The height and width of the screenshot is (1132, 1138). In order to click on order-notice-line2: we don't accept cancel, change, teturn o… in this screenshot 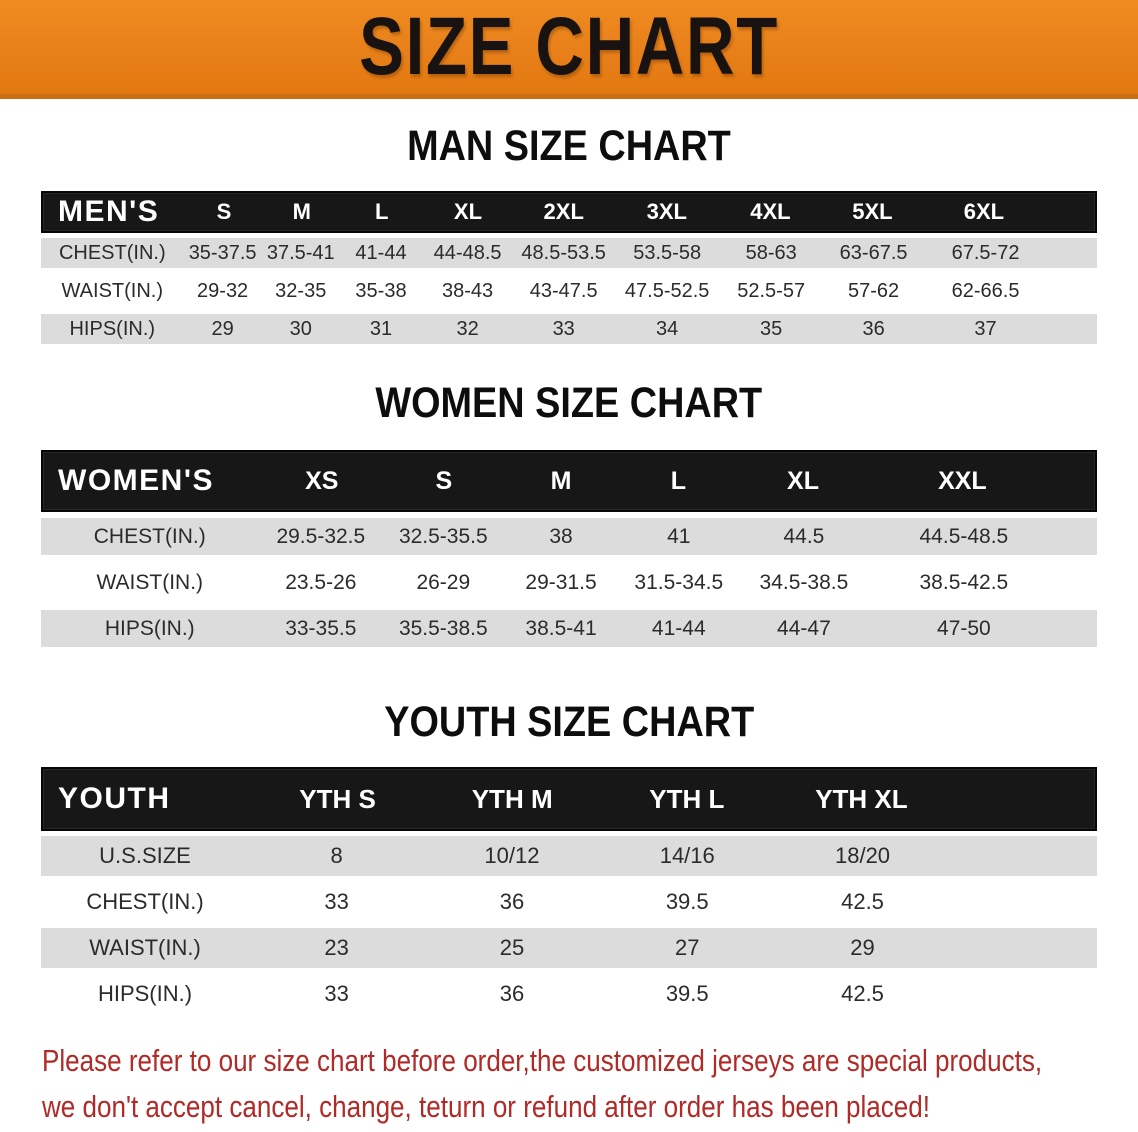, I will do `click(486, 1106)`.